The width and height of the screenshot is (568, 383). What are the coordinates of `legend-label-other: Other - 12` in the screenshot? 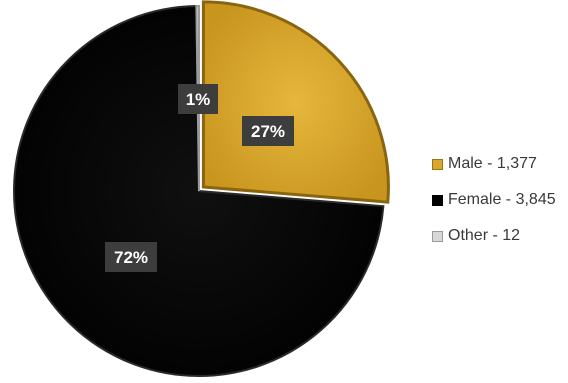 It's located at (484, 235).